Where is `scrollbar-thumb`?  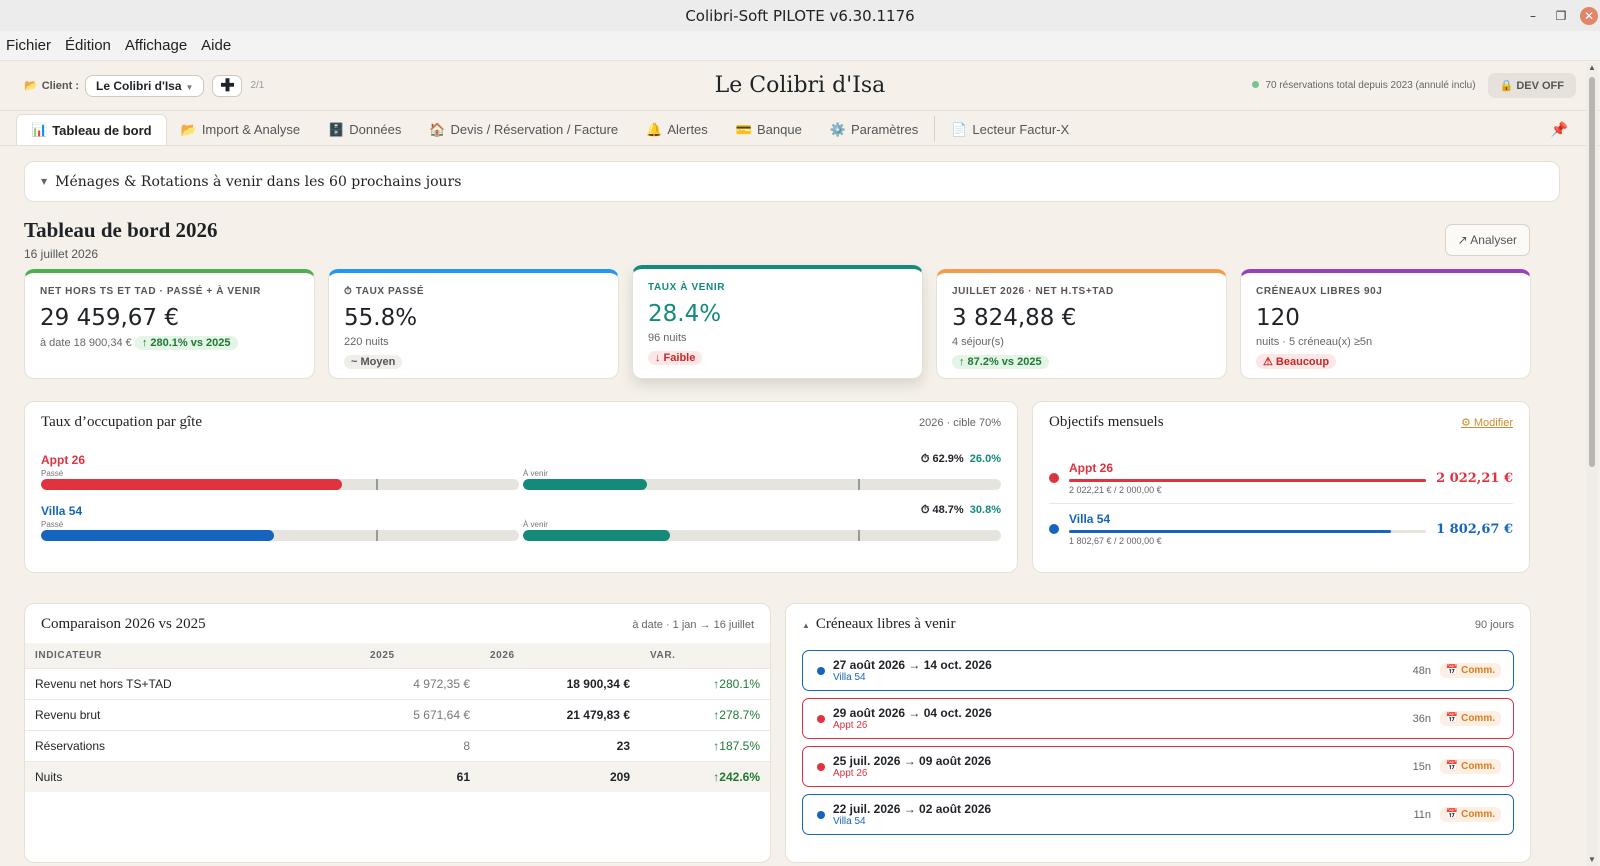
scrollbar-thumb is located at coordinates (1592, 272).